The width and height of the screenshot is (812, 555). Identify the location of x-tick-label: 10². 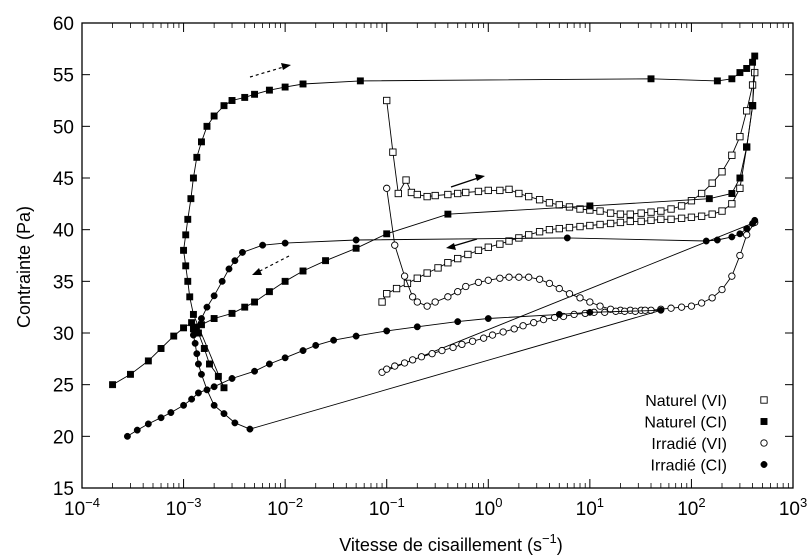
(691, 507).